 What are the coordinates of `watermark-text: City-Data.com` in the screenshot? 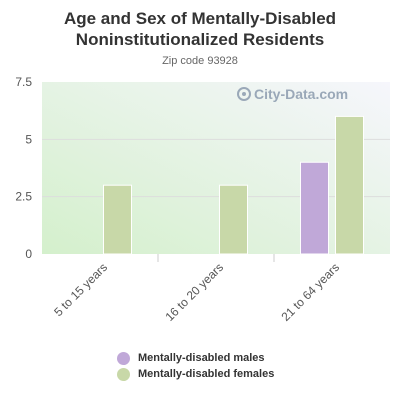 It's located at (301, 94).